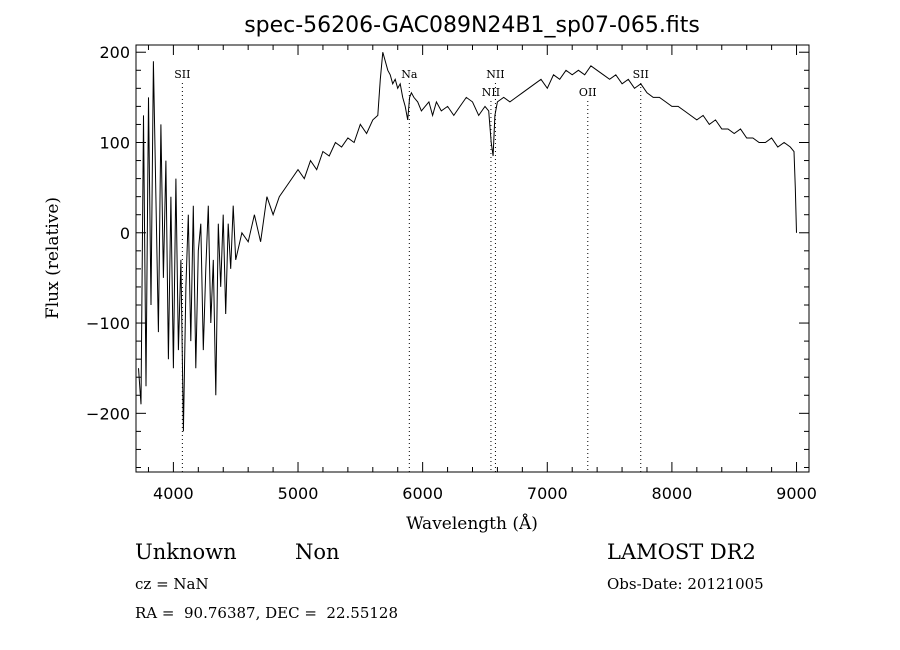 Image resolution: width=900 pixels, height=650 pixels. What do you see at coordinates (672, 493) in the screenshot?
I see `x-tick-label: 8000` at bounding box center [672, 493].